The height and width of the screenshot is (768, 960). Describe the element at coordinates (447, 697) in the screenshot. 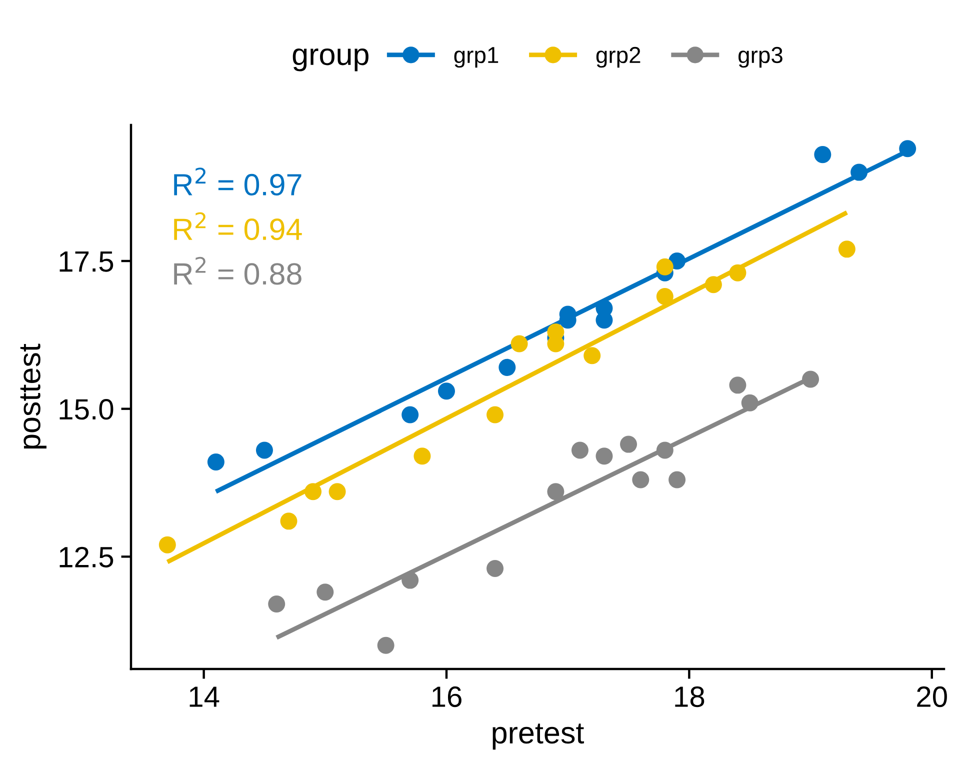

I see `x-tick-label: 16` at that location.